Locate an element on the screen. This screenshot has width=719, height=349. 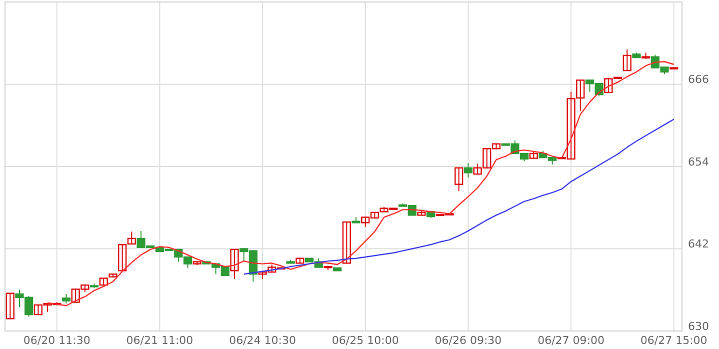
y-tick-label: 630 is located at coordinates (698, 326).